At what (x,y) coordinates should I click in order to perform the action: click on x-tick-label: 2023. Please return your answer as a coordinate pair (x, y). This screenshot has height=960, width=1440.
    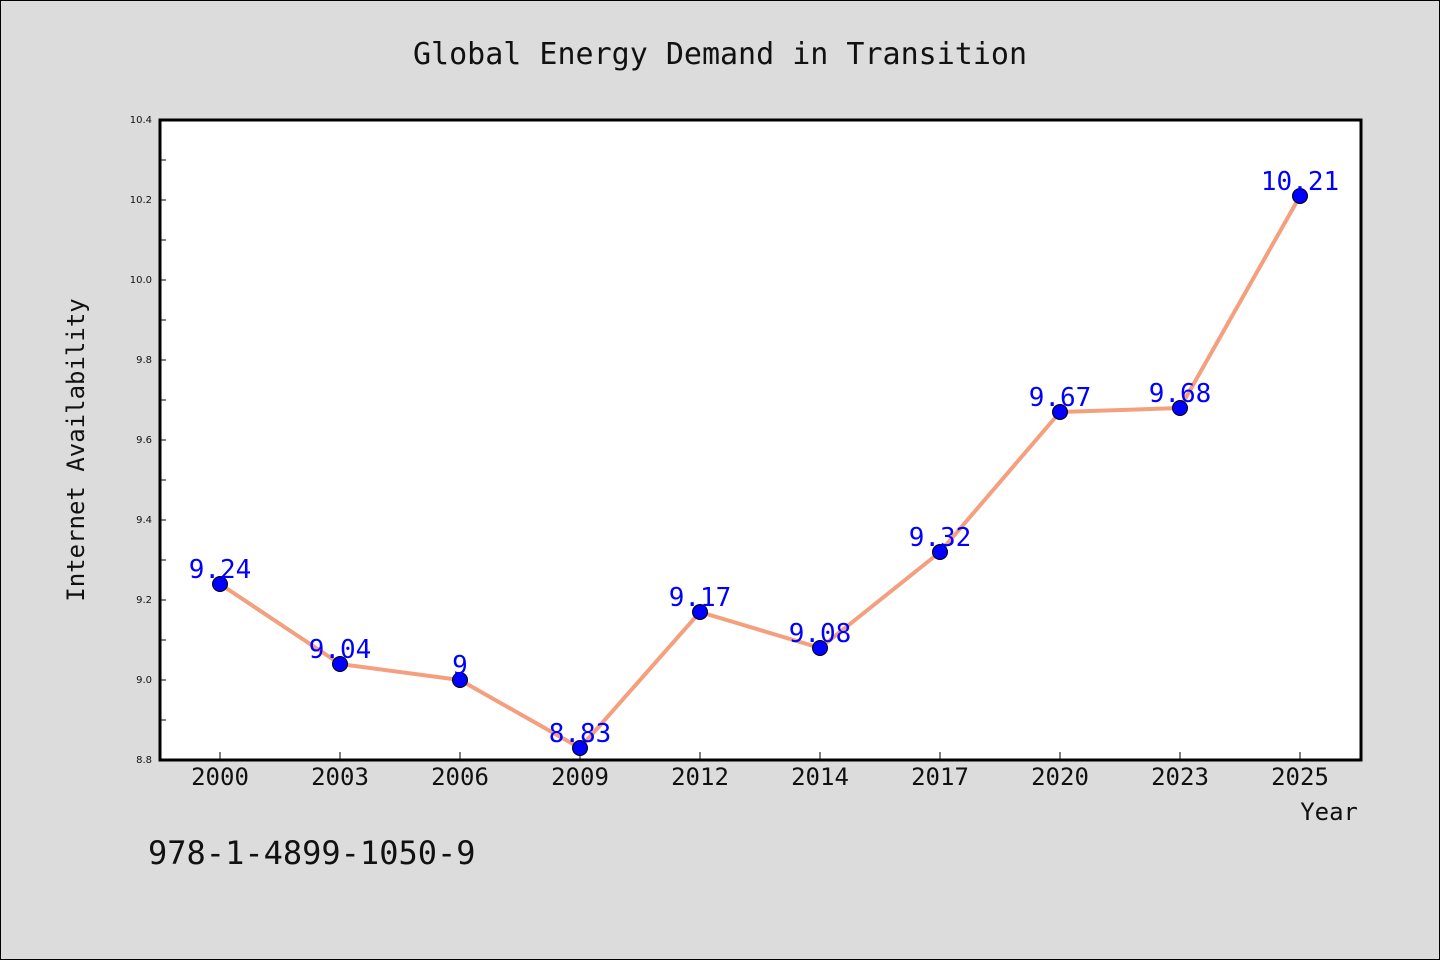
    Looking at the image, I should click on (1180, 777).